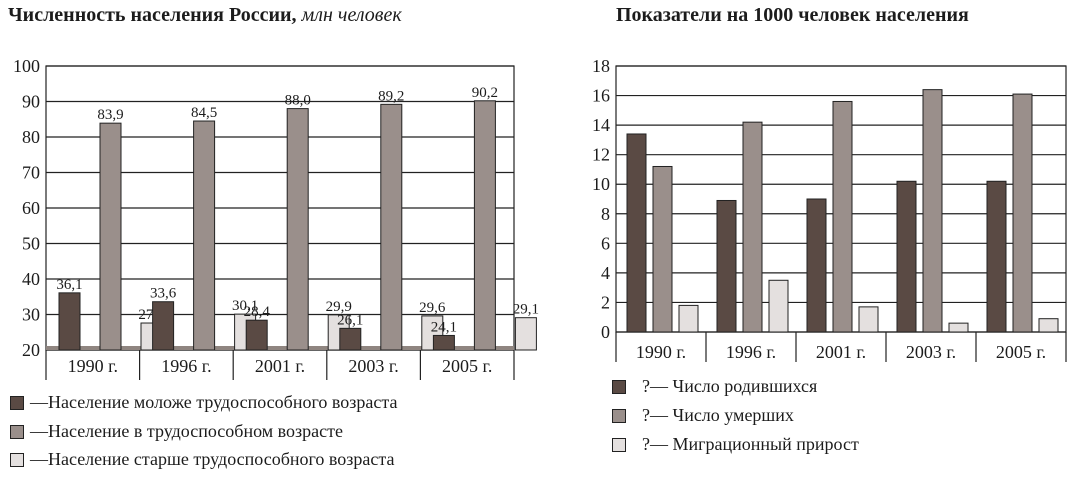  What do you see at coordinates (31, 102) in the screenshot?
I see `y-tick-label: 90` at bounding box center [31, 102].